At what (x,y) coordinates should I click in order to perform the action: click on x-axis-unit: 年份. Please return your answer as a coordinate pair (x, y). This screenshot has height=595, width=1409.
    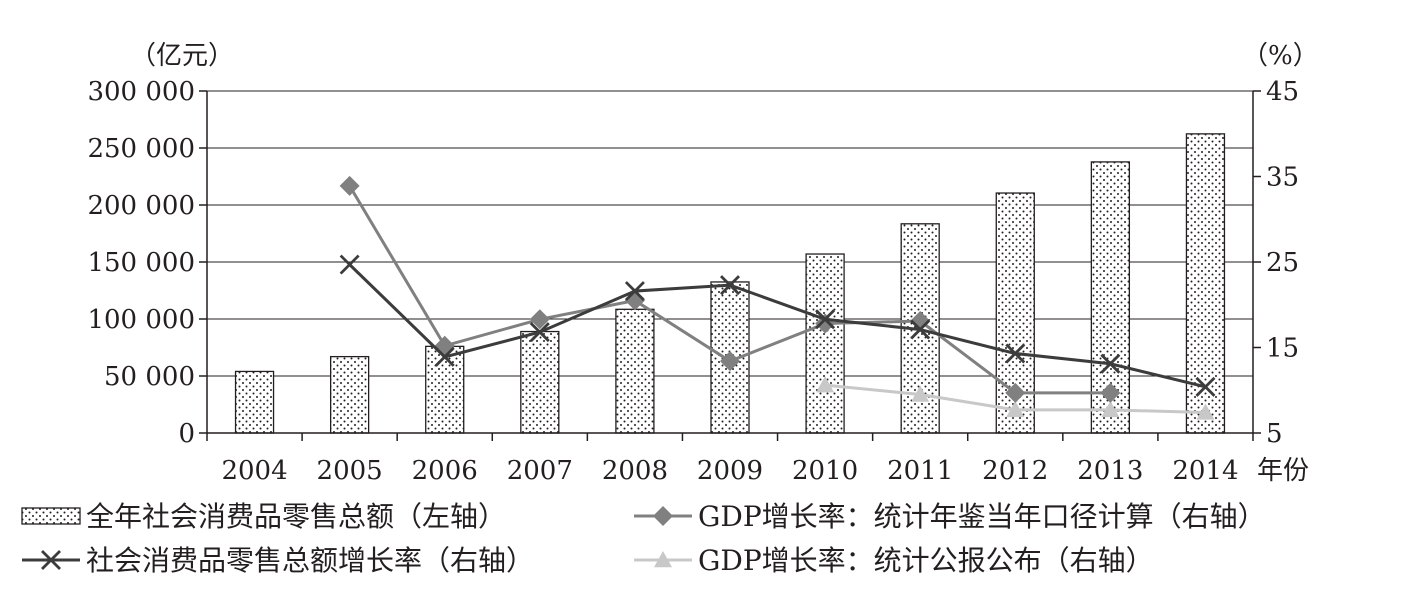
    Looking at the image, I should click on (1283, 471).